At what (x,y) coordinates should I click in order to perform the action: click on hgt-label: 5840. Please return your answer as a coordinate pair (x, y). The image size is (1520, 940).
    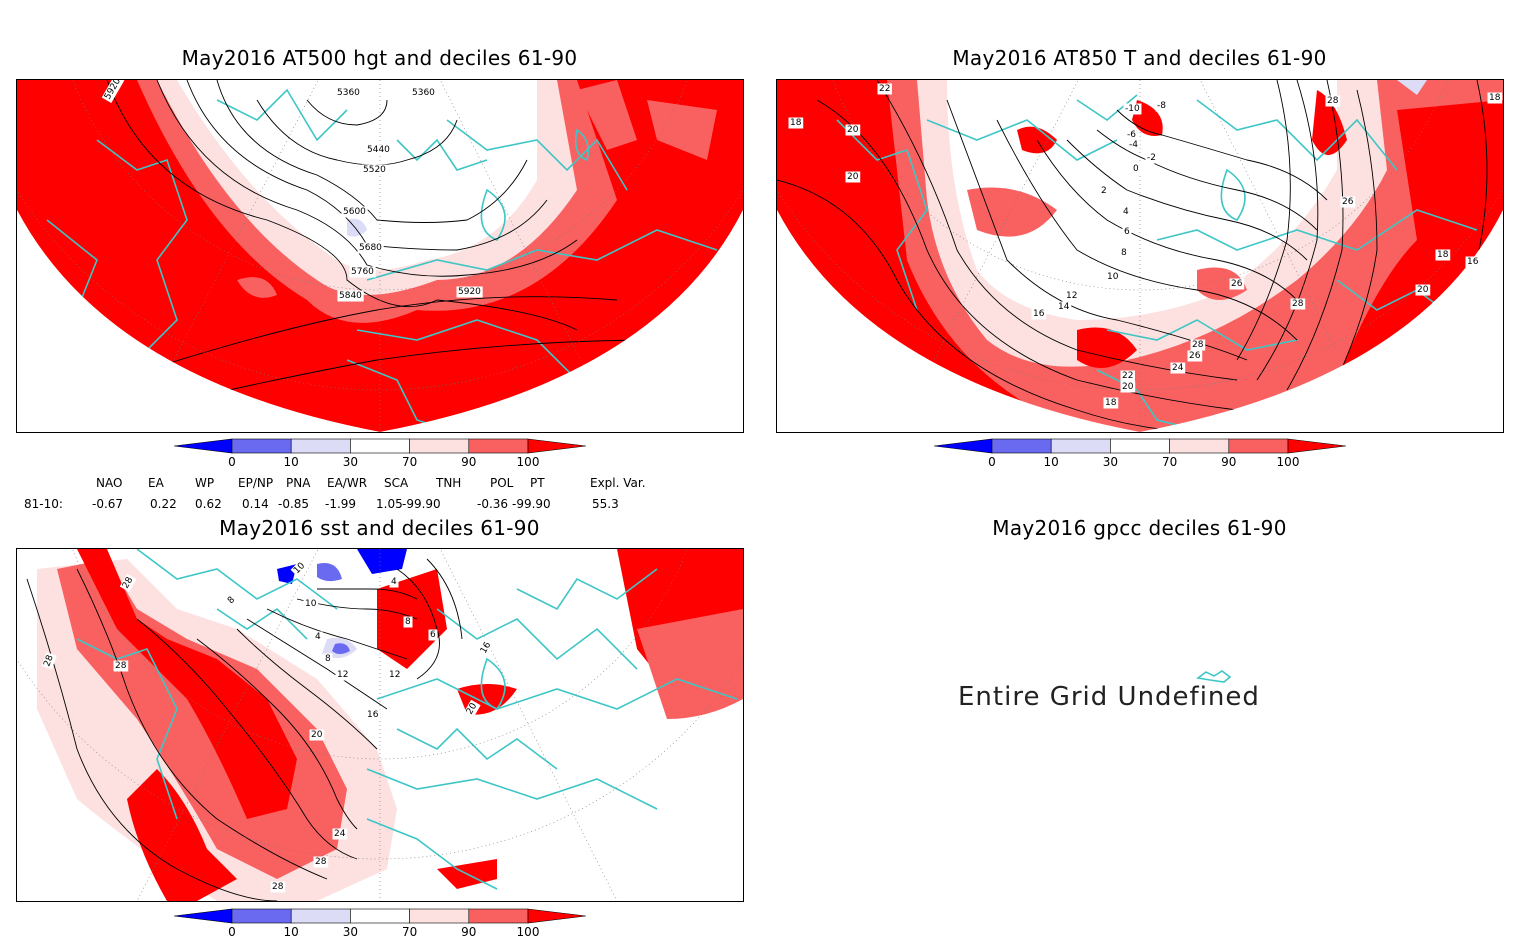
    Looking at the image, I should click on (350, 296).